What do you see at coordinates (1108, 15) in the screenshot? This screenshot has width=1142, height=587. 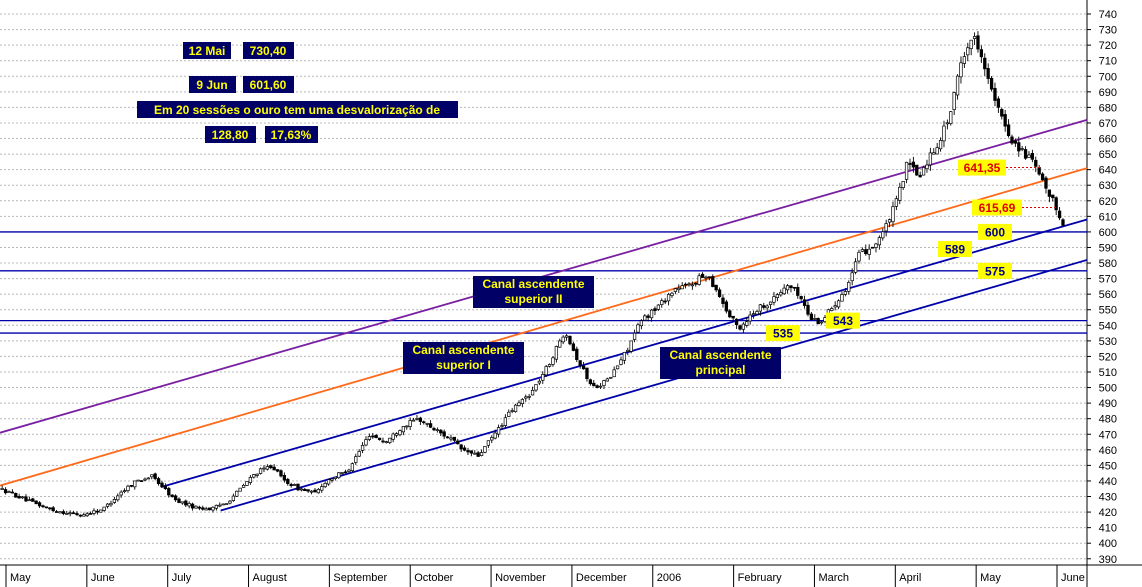 I see `y-tick-label: 740` at bounding box center [1108, 15].